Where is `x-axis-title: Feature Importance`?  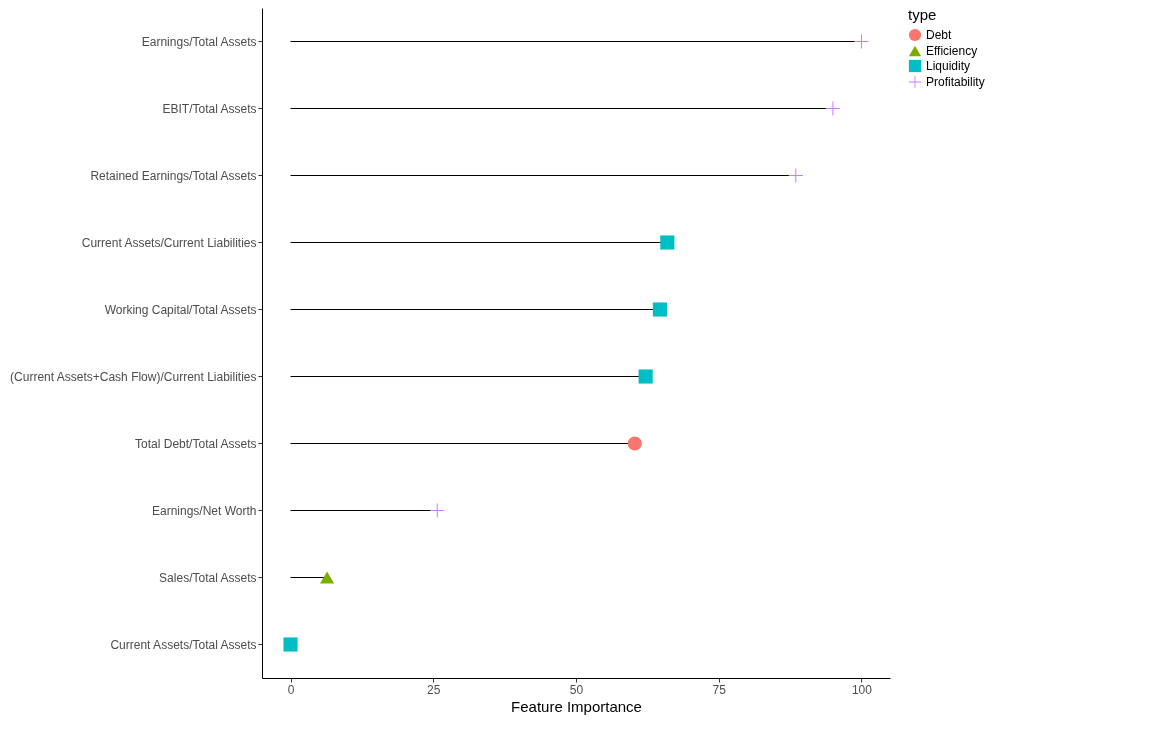
x-axis-title: Feature Importance is located at coordinates (576, 706).